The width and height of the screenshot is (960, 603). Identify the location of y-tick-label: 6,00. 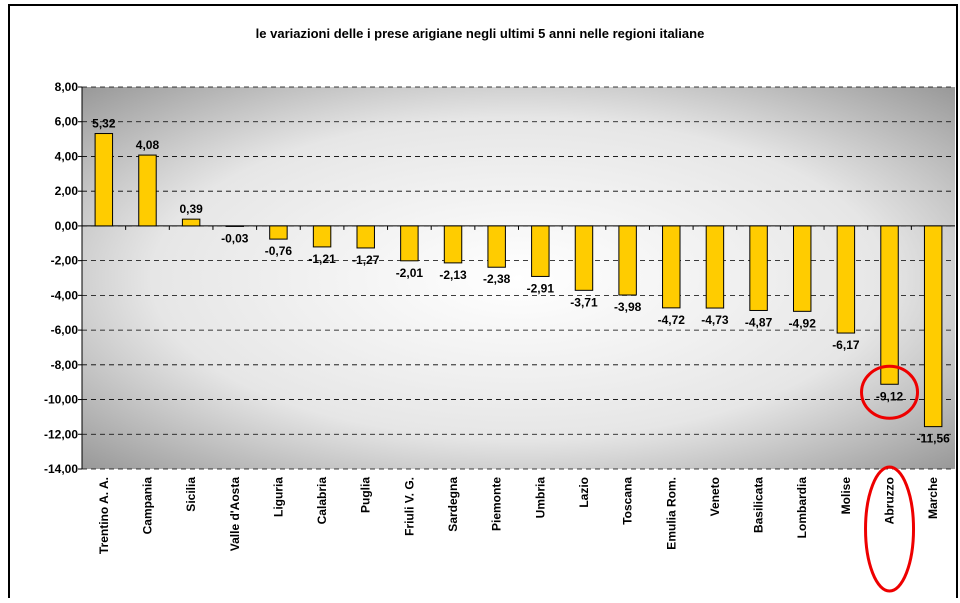
(67, 122).